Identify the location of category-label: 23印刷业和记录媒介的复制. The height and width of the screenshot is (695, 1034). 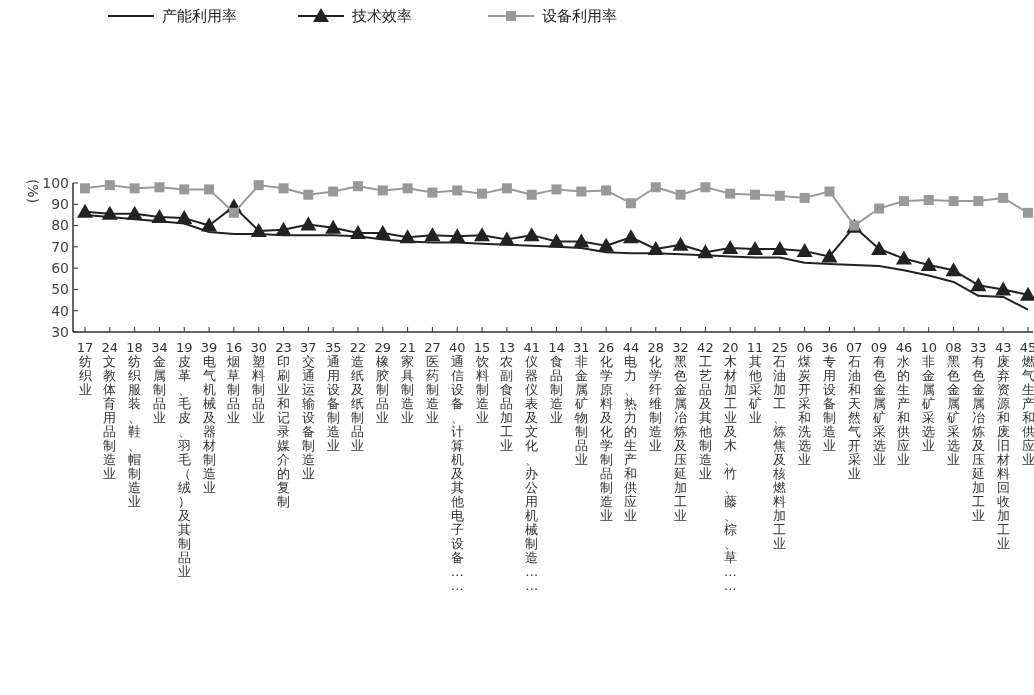
(283, 424).